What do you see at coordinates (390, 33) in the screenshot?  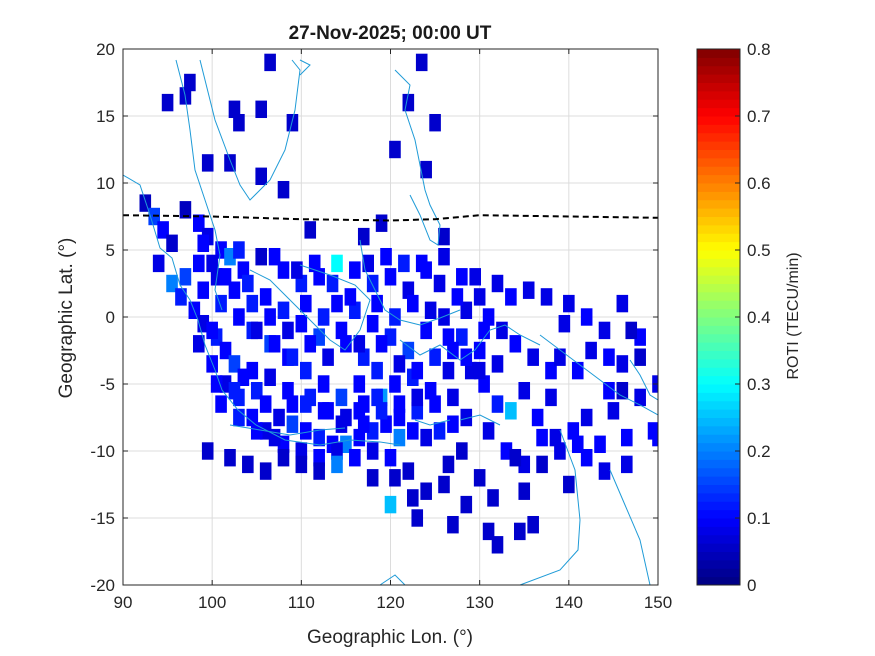 I see `chart-title: 27-Nov-2025; 00:00 UT` at bounding box center [390, 33].